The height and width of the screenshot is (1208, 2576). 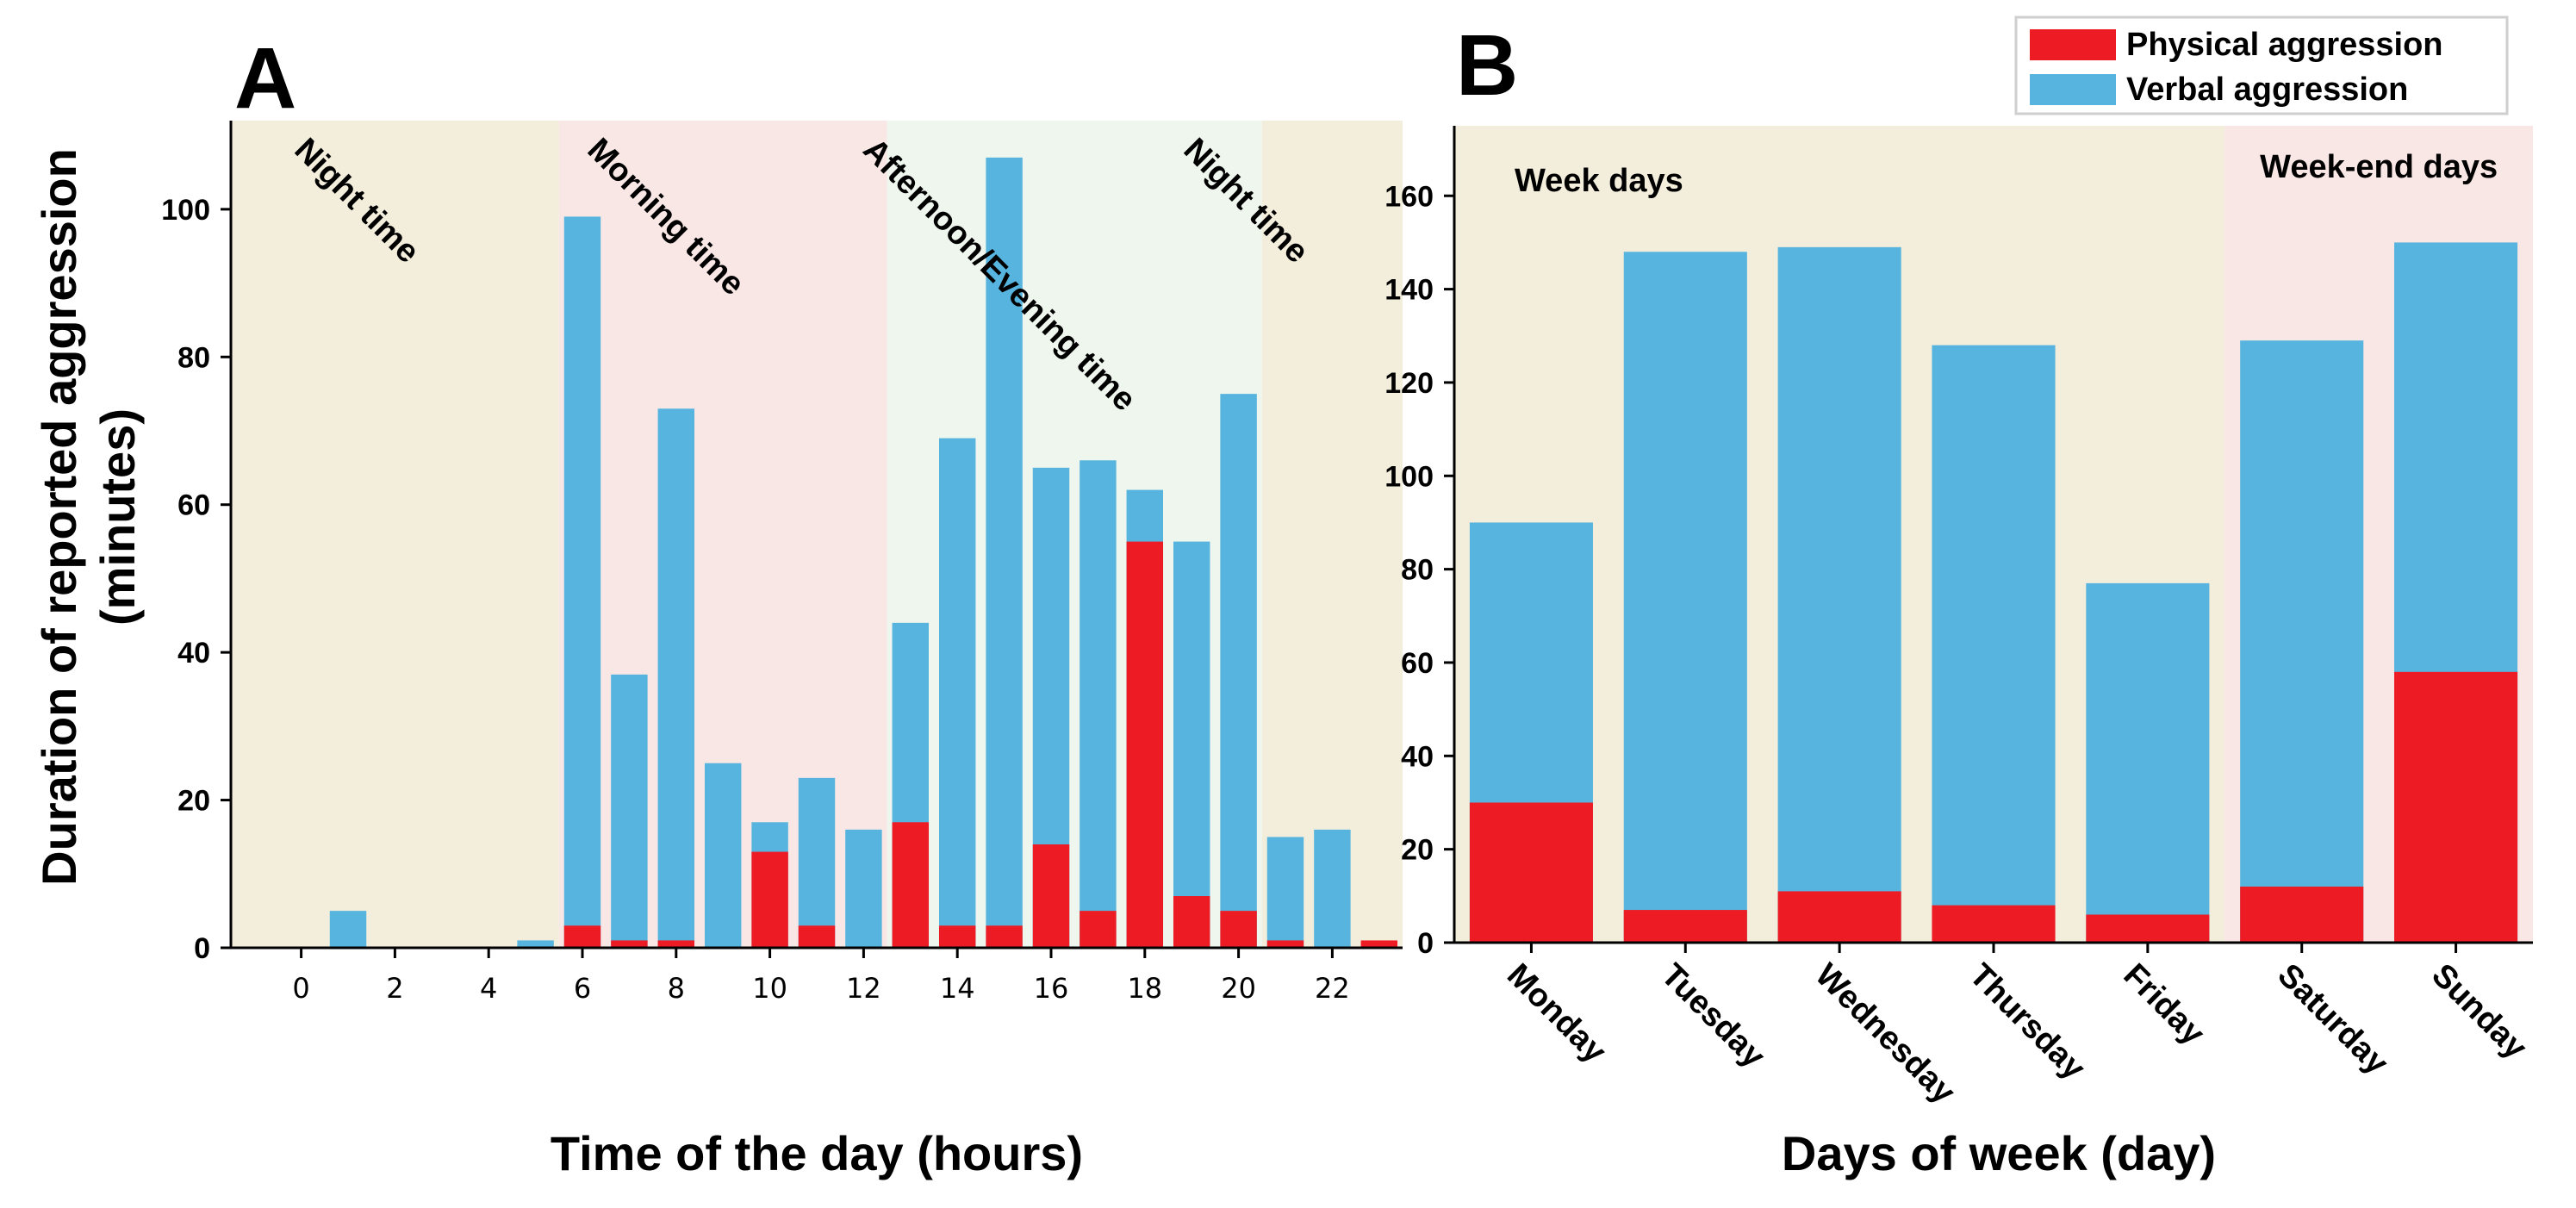 I want to click on panel-b-period-label: Week days, so click(x=1599, y=181).